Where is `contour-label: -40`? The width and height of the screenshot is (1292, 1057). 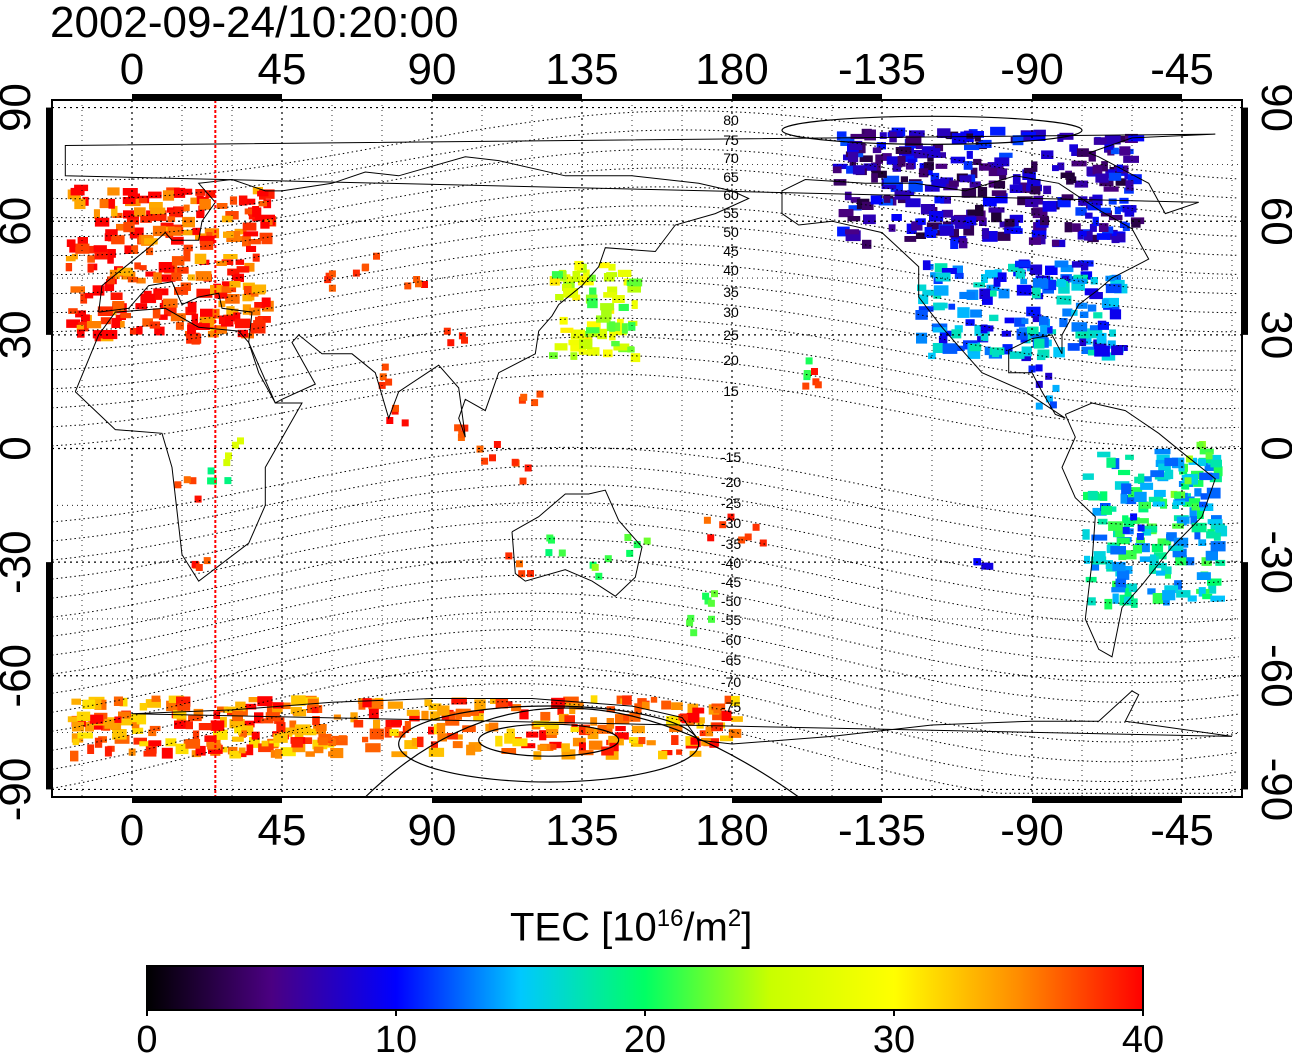
contour-label: -40 is located at coordinates (731, 563).